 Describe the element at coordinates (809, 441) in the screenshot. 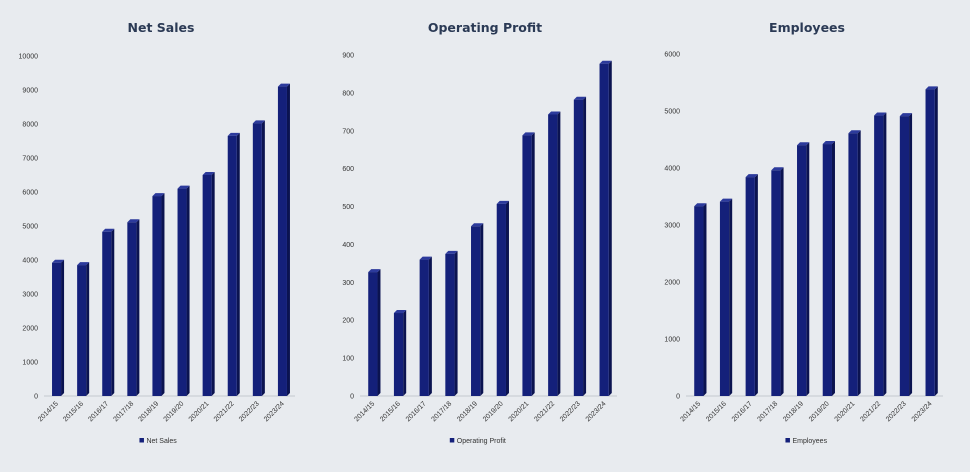

I see `legend-label: Employees` at that location.